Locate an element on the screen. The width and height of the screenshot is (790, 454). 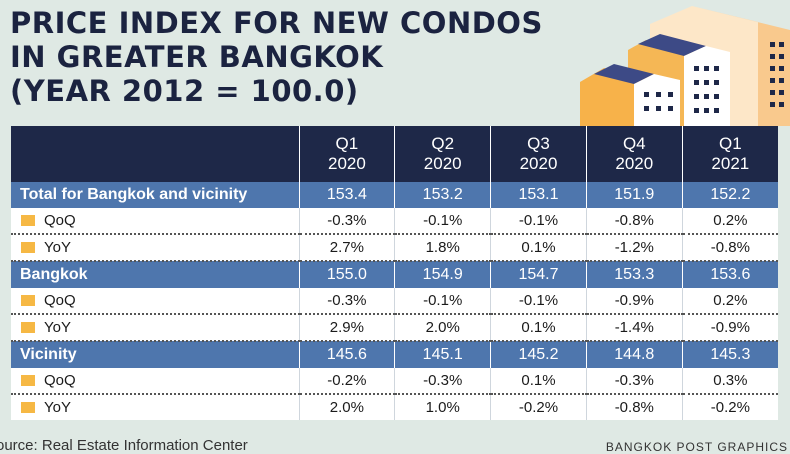
yoy-value: 1.0% is located at coordinates (443, 407).